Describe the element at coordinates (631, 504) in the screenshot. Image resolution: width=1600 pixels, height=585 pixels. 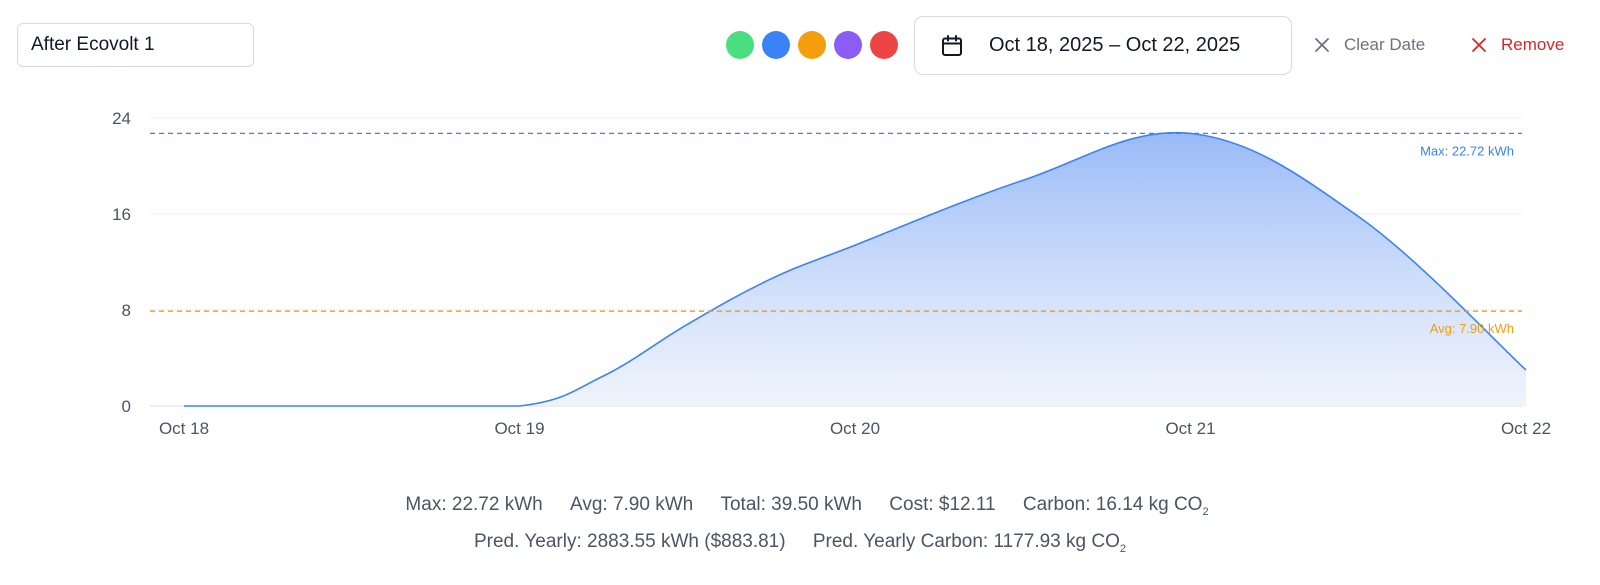
I see `stat-avg: Avg: 7.90 kWh` at that location.